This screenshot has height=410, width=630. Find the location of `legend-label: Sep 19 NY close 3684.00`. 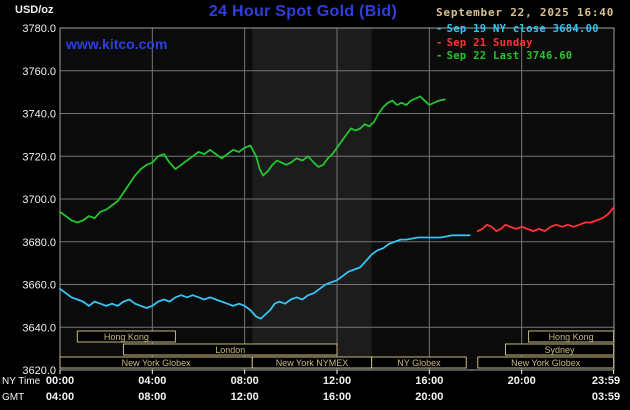

legend-label: Sep 19 NY close 3684.00 is located at coordinates (522, 29).